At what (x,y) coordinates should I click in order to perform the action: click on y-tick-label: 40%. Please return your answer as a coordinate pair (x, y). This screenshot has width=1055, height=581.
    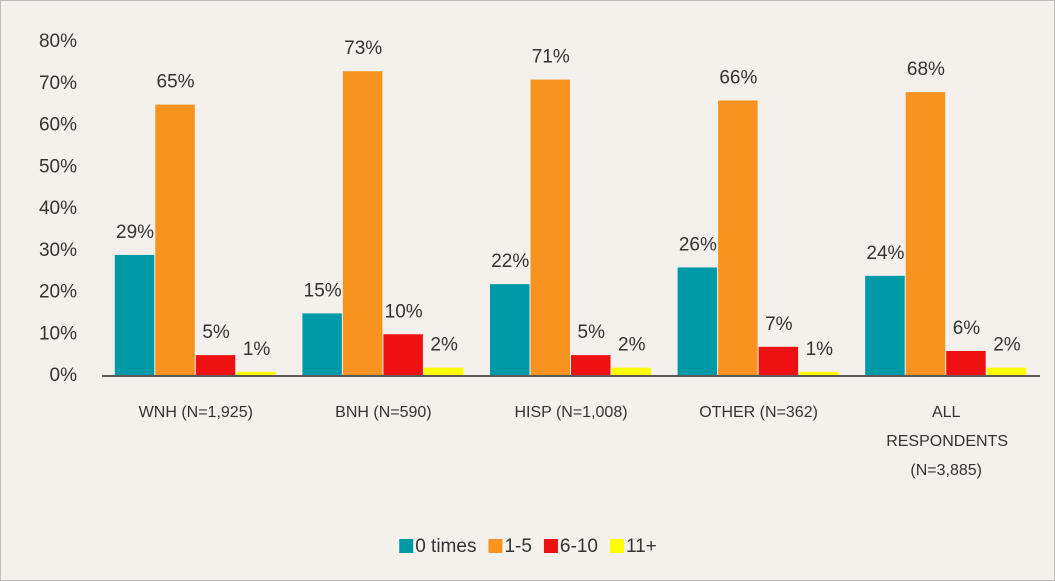
    Looking at the image, I should click on (58, 208).